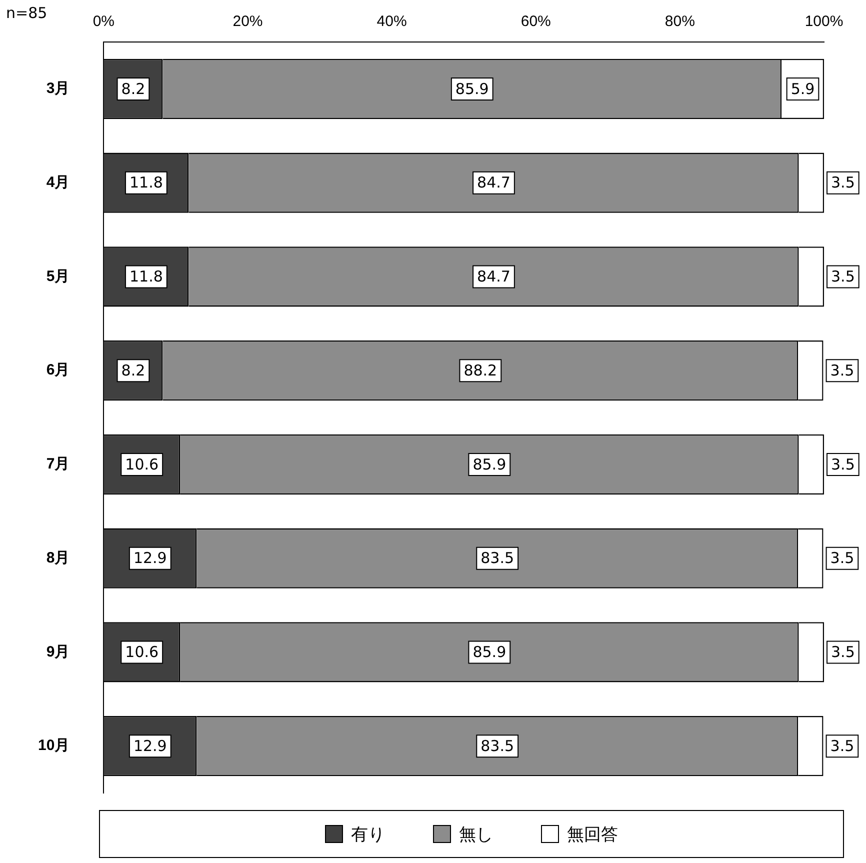 Image resolution: width=866 pixels, height=863 pixels. Describe the element at coordinates (592, 835) in the screenshot. I see `legend-label: 無回答` at that location.